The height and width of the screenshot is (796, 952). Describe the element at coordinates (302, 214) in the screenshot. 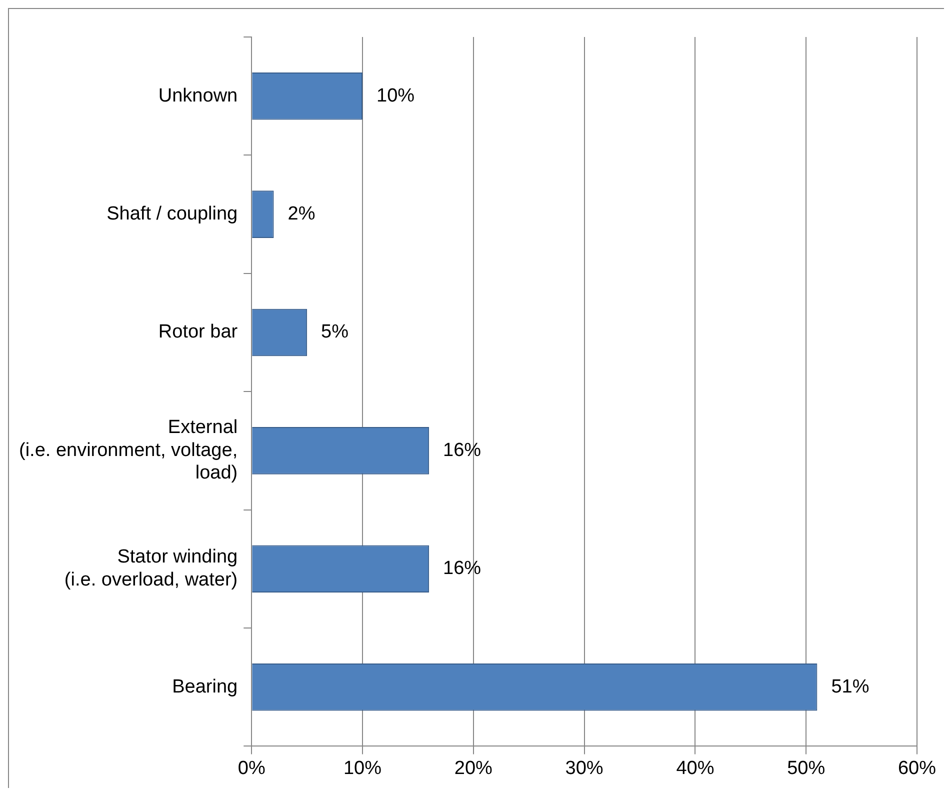

I see `data-label: 2%` at that location.